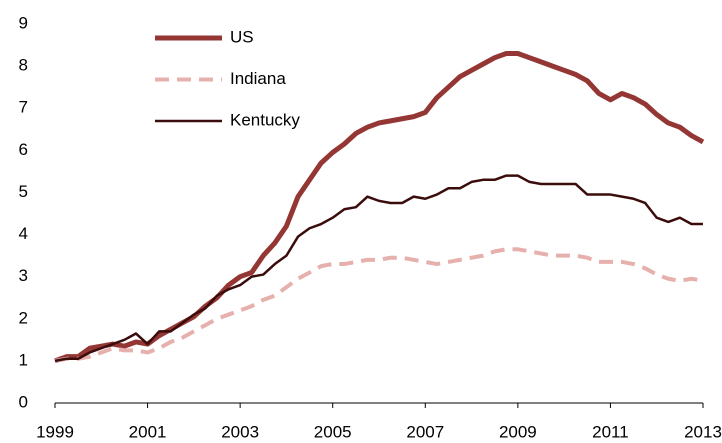 This screenshot has height=443, width=722. What do you see at coordinates (23, 149) in the screenshot?
I see `y-tick-label: 6` at bounding box center [23, 149].